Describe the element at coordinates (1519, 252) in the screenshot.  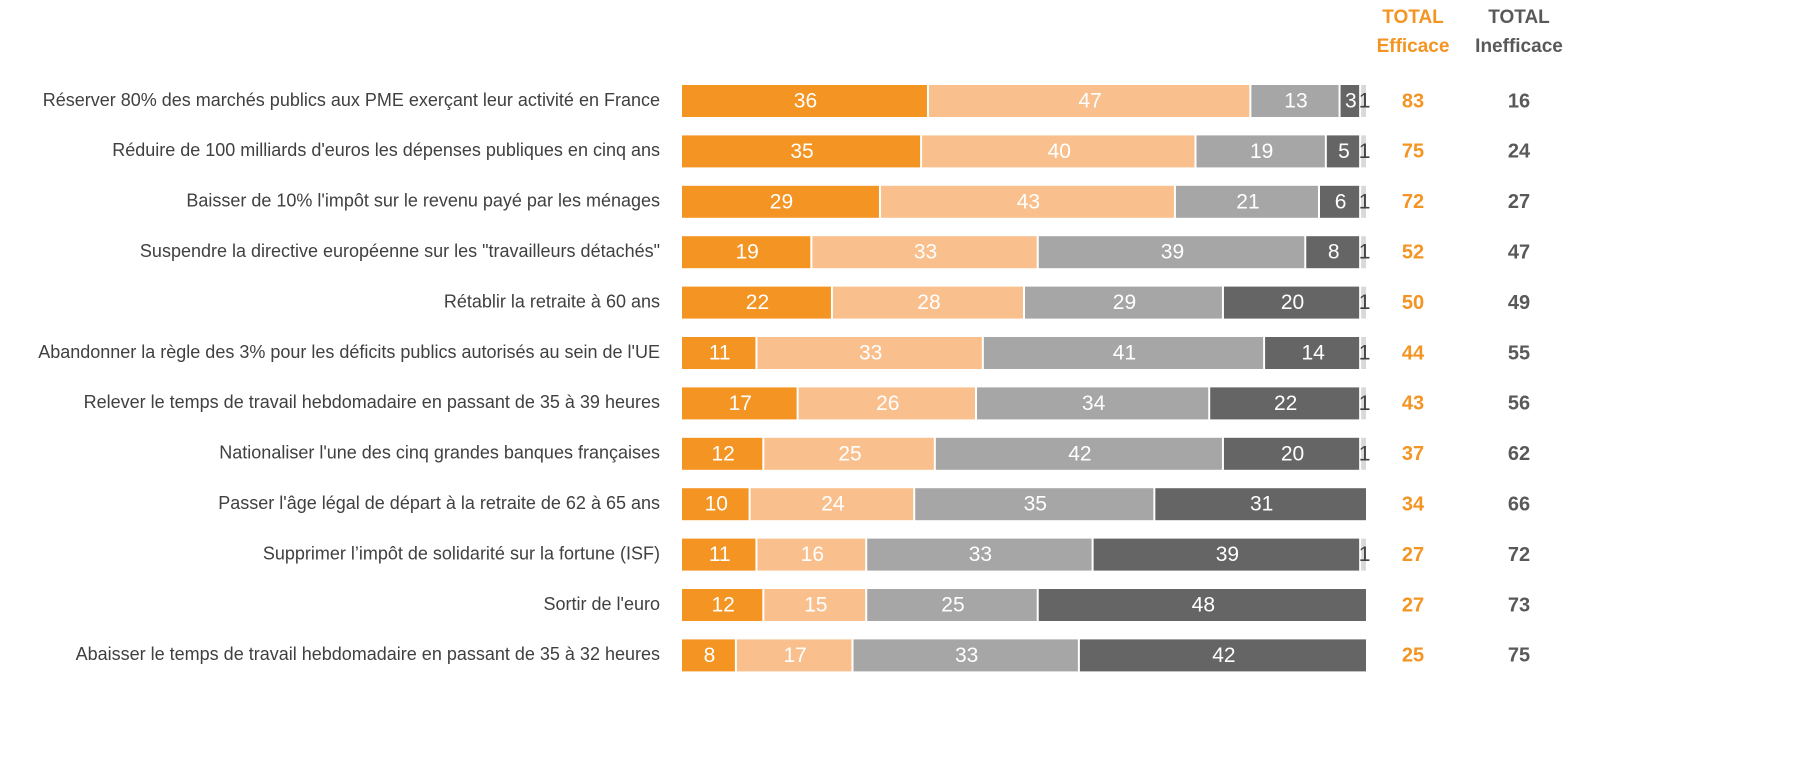
I see `total-value: 47` at that location.